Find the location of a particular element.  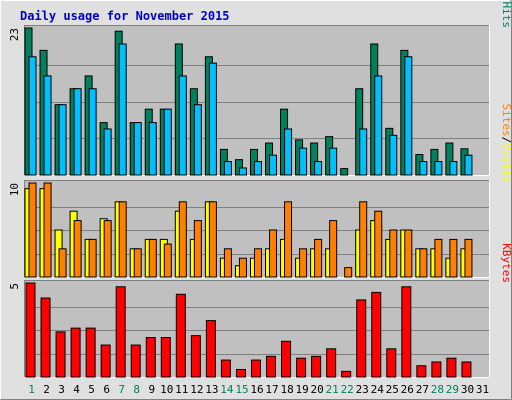

x-tick-label-day-31: 31 is located at coordinates (482, 389).